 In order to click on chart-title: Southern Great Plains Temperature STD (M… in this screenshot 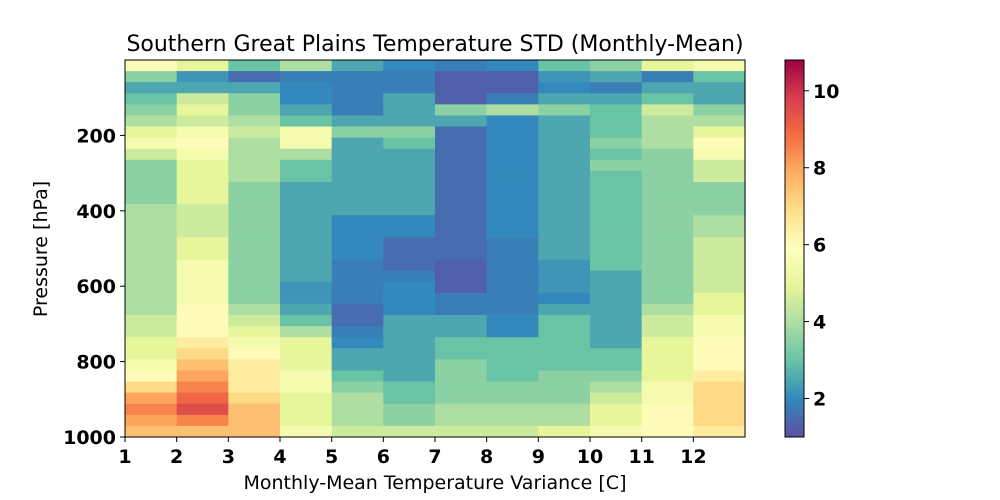, I will do `click(434, 44)`.